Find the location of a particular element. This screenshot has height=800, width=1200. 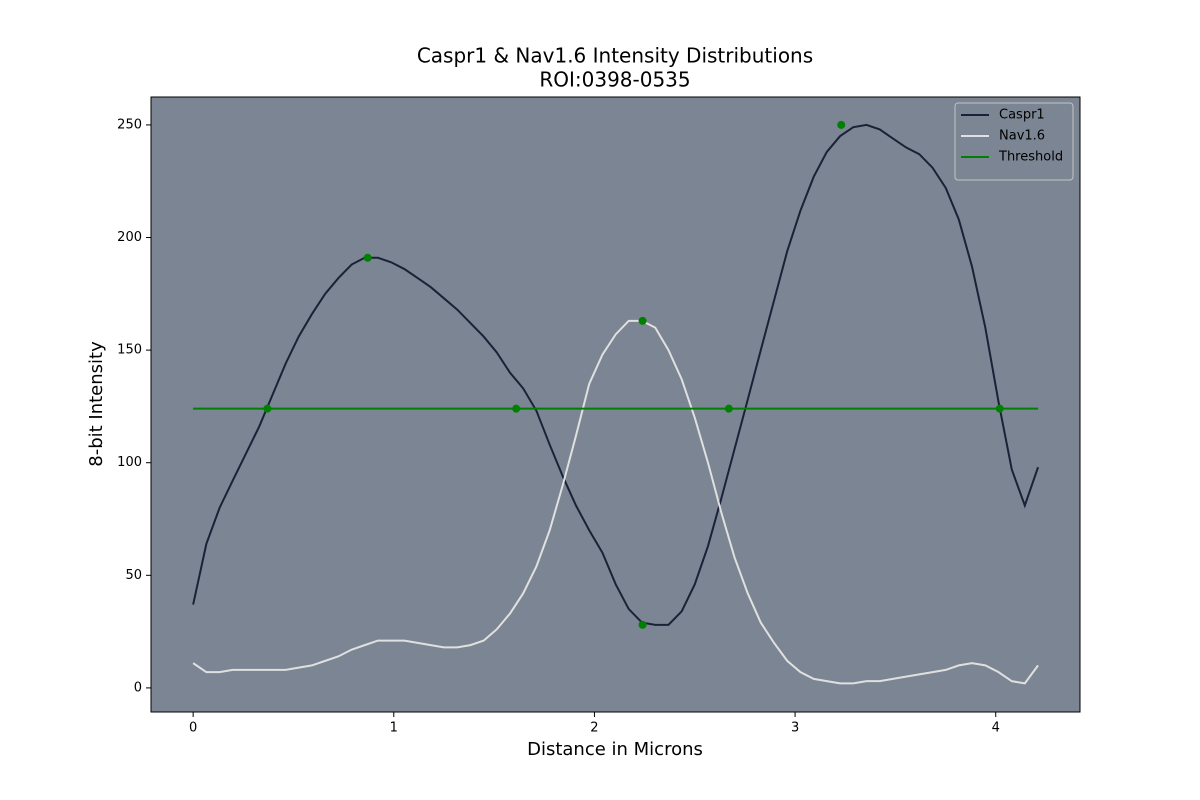

y-tick-label: 100 is located at coordinates (129, 462).